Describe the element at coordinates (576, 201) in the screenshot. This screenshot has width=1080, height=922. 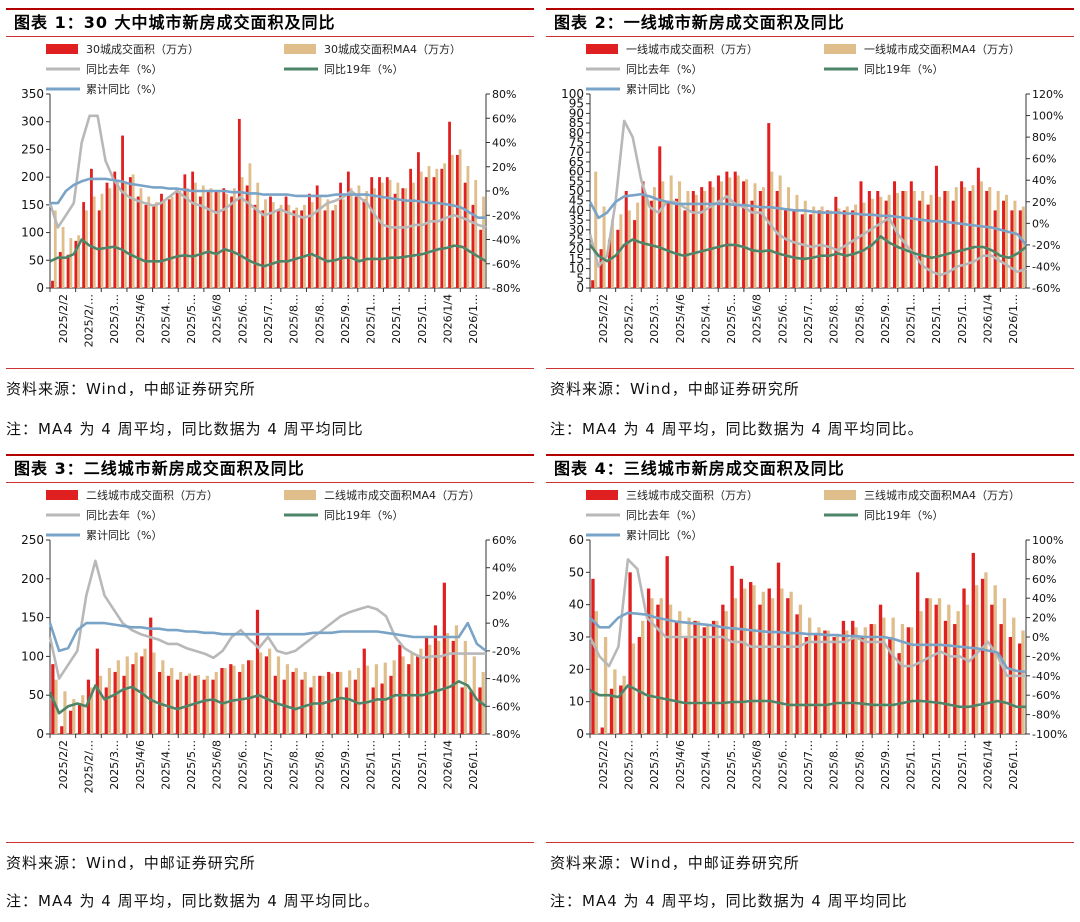
I see `left-tick-label: 45` at that location.